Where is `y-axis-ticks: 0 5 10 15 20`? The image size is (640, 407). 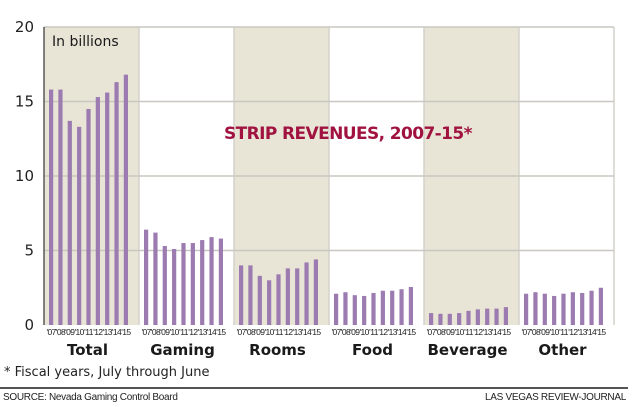 y-axis-ticks: 0 5 10 15 20 is located at coordinates (24, 176).